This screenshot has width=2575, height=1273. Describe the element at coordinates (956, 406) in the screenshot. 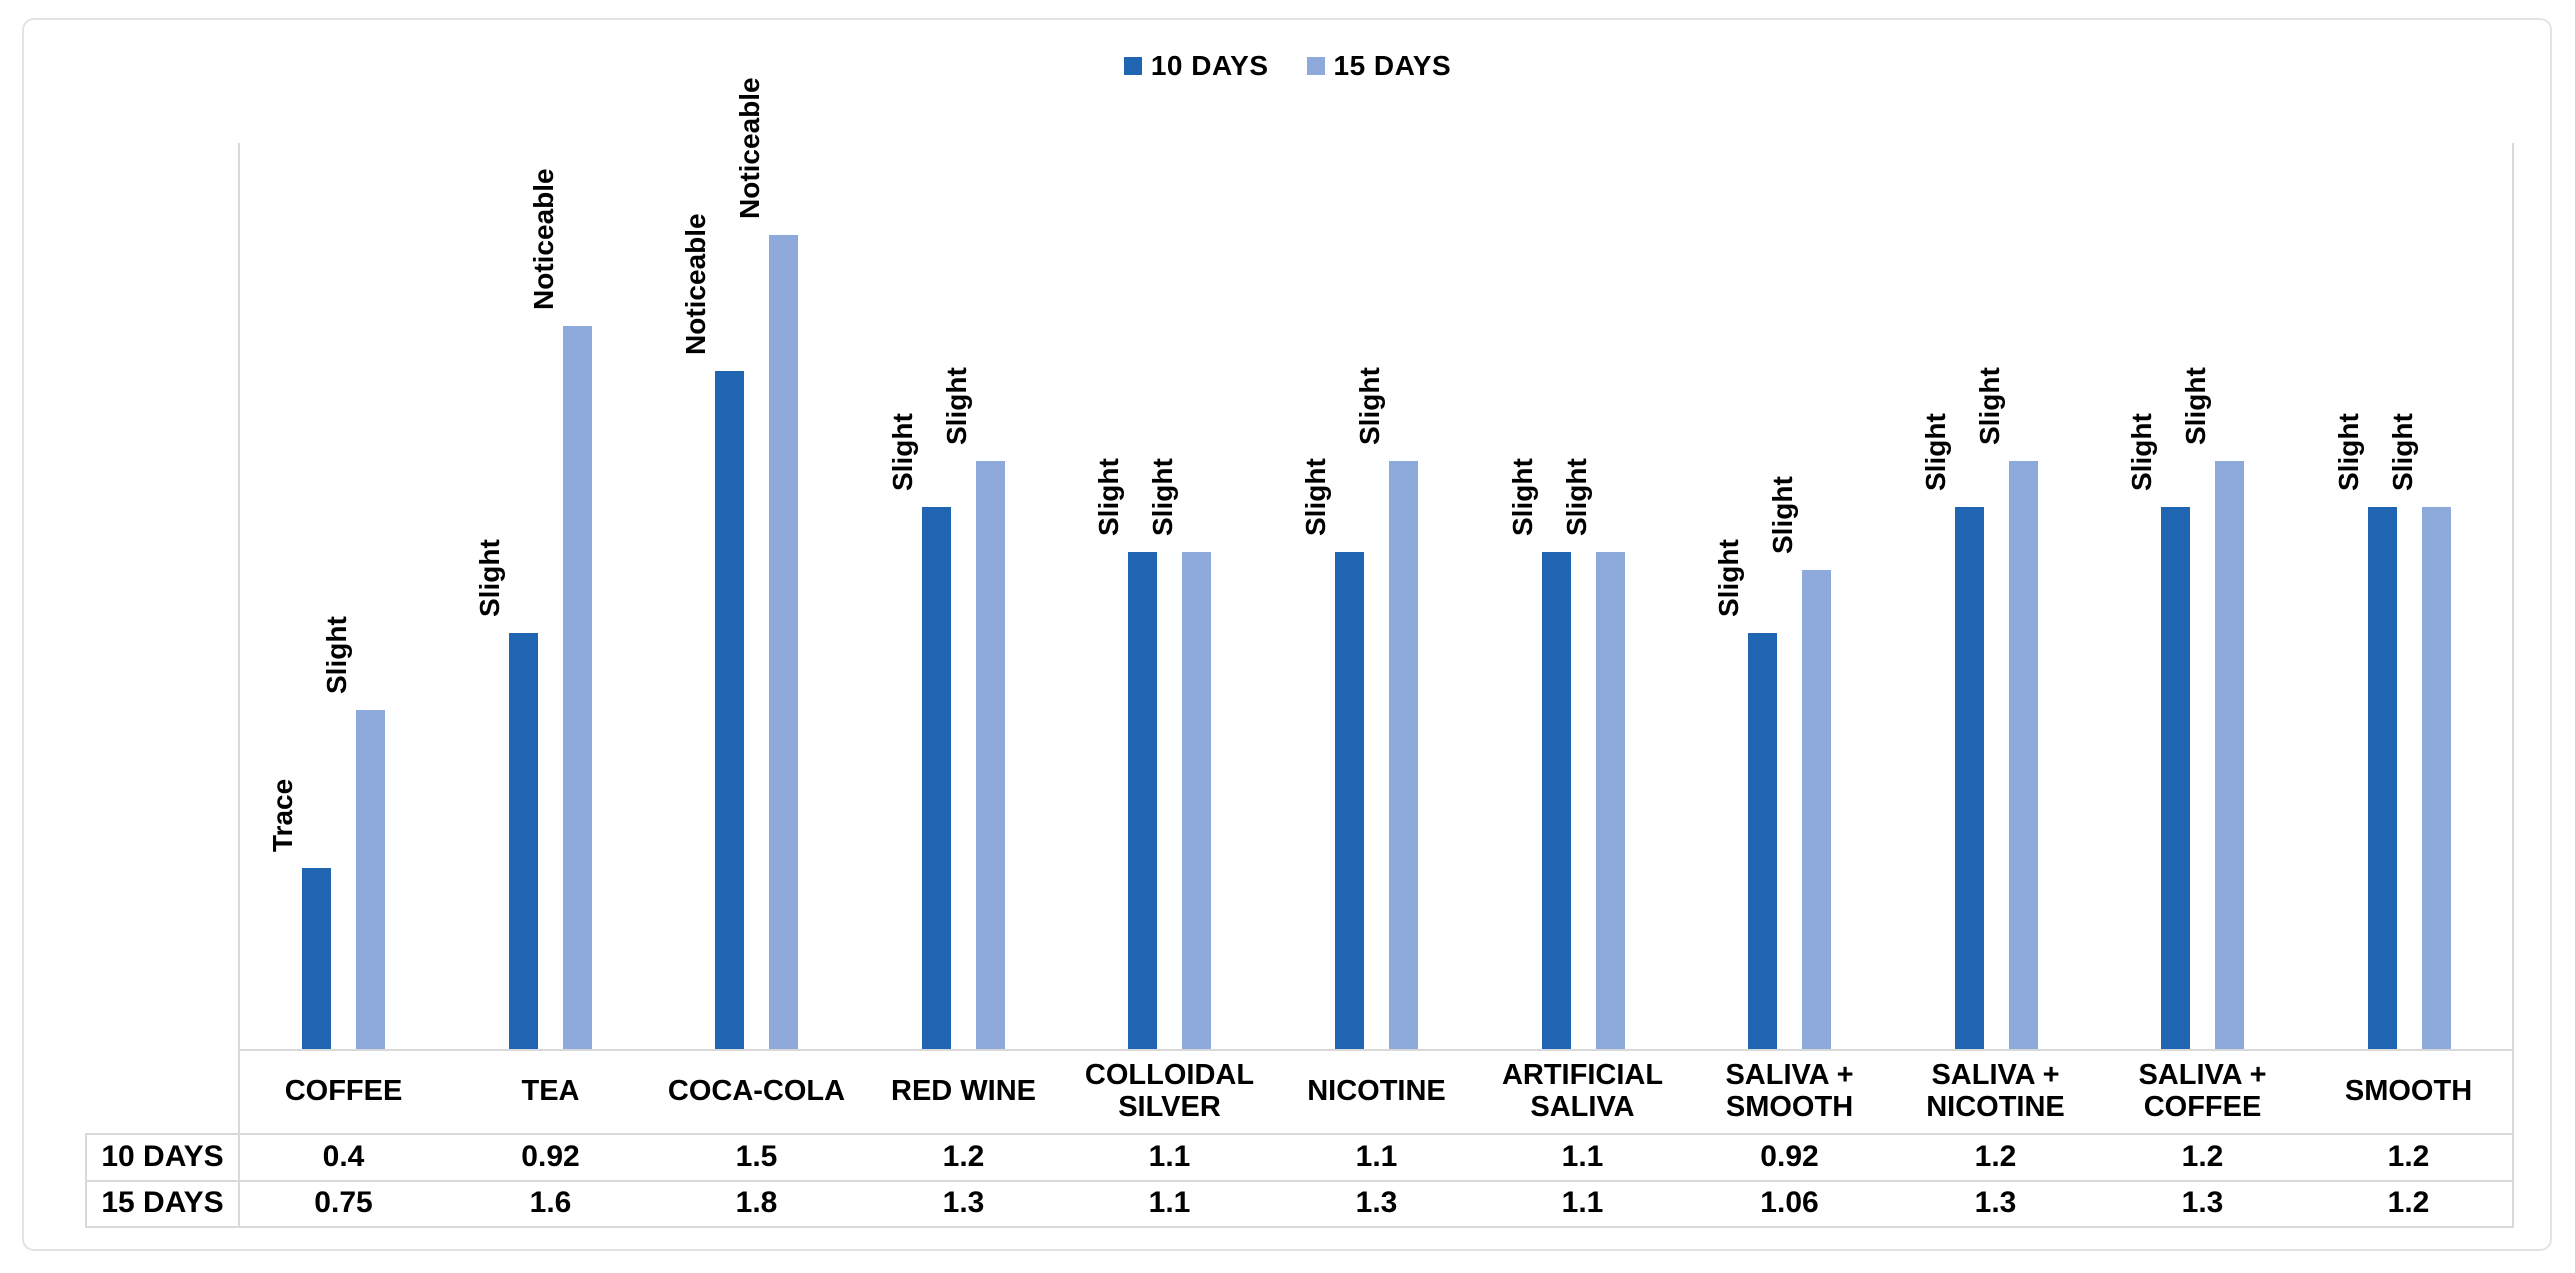

I see `bar-value-label-15-days-red-wine: Slight` at that location.